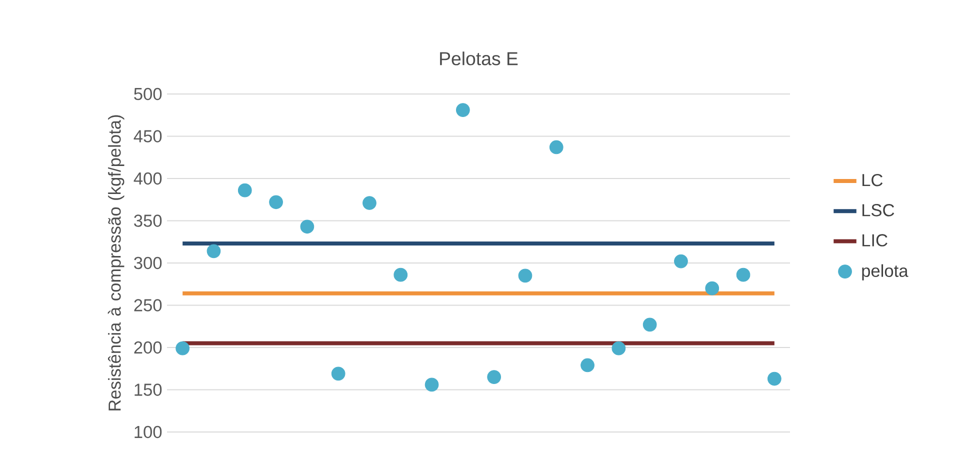 This screenshot has height=457, width=965. Describe the element at coordinates (148, 432) in the screenshot. I see `y-tick-label: 100` at that location.